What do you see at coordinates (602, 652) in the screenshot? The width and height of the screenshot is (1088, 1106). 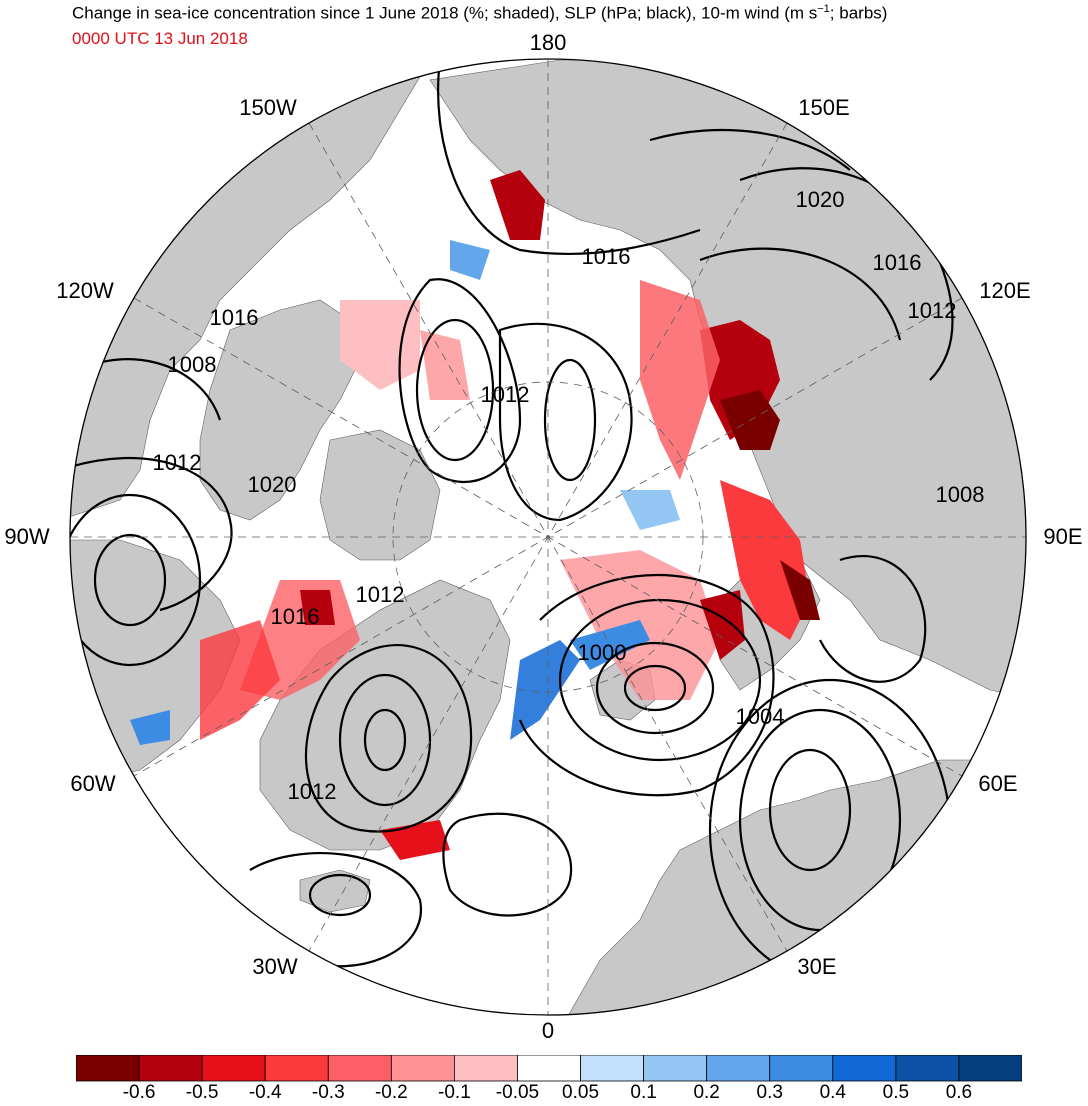 I see `slp-contour-label: 1000` at bounding box center [602, 652].